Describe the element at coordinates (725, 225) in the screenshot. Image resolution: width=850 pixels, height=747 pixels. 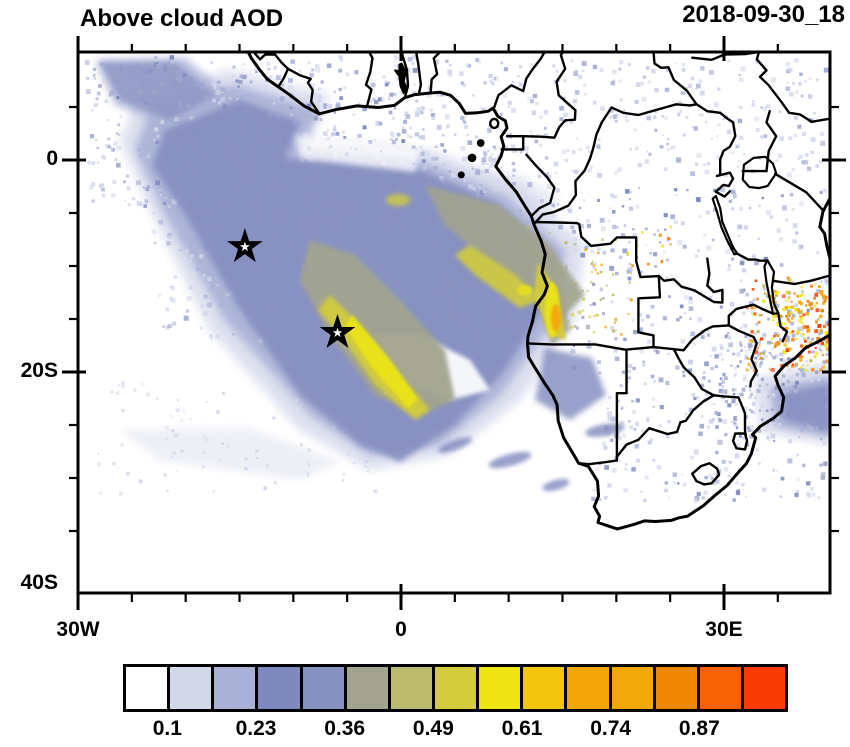
I see `lake-tanganyika` at that location.